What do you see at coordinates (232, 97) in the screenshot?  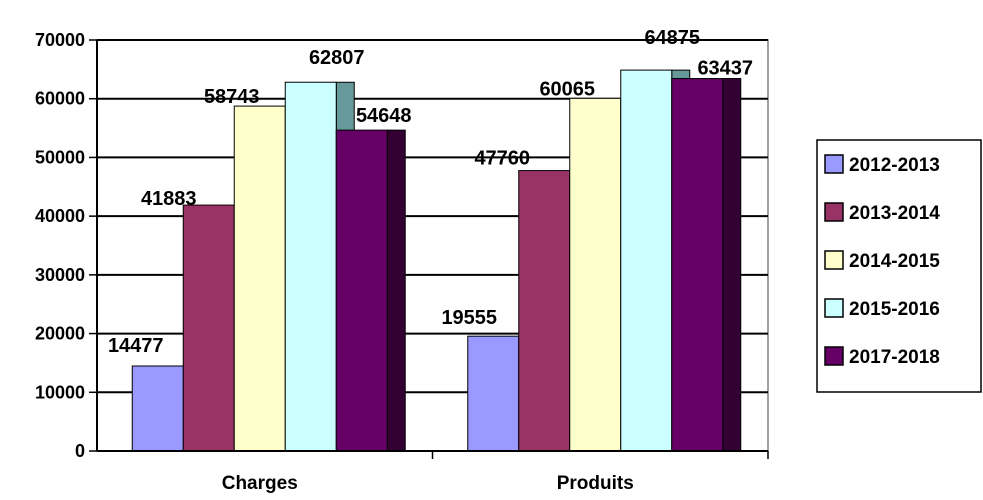 I see `data-label: 58743` at bounding box center [232, 97].